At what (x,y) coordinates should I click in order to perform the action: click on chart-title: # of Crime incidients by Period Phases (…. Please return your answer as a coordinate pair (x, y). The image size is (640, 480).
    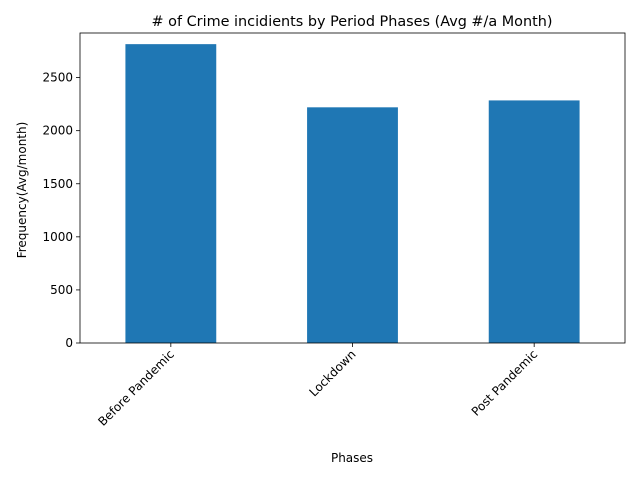
    Looking at the image, I should click on (352, 22).